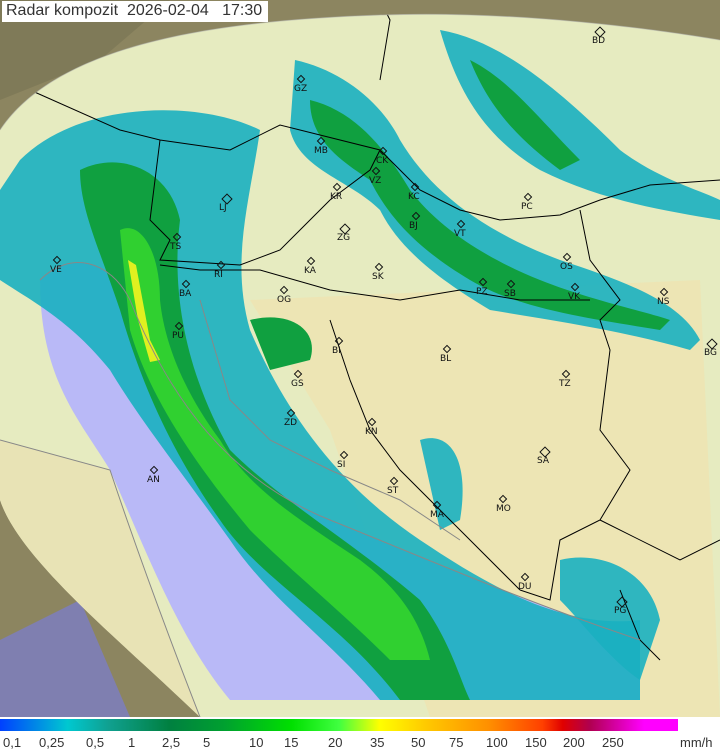 This screenshot has width=720, height=751. I want to click on city-label: SA, so click(543, 461).